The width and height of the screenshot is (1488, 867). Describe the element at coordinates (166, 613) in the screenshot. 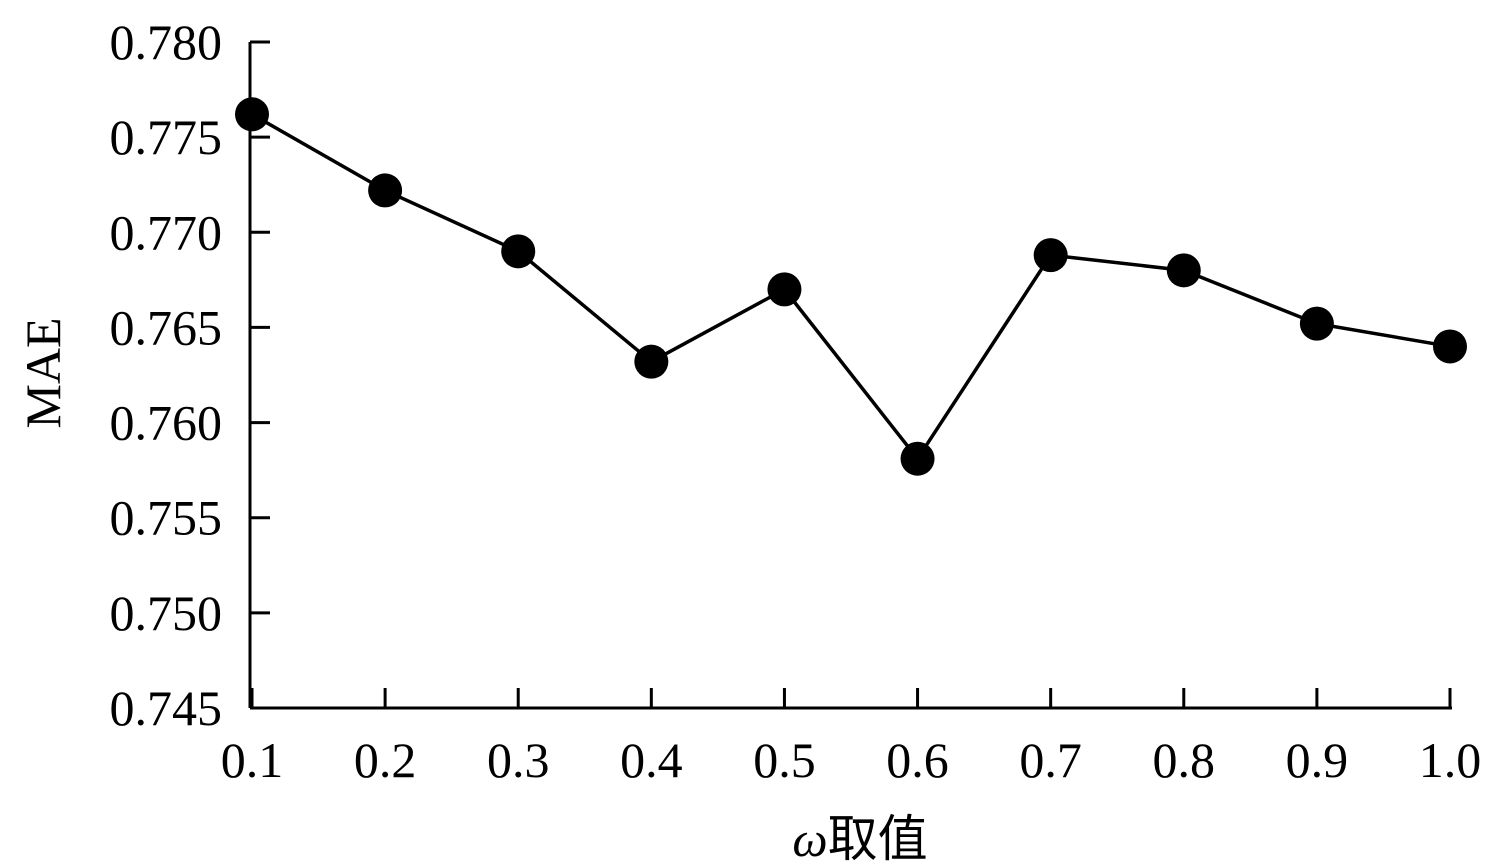

I see `y-tick-label: 0.750` at that location.